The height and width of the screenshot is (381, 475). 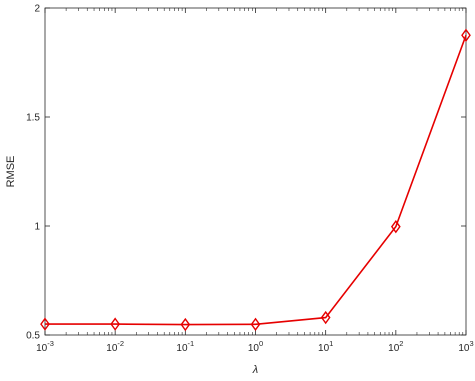 I want to click on x-tick-label-exponent: 1, so click(x=331, y=343).